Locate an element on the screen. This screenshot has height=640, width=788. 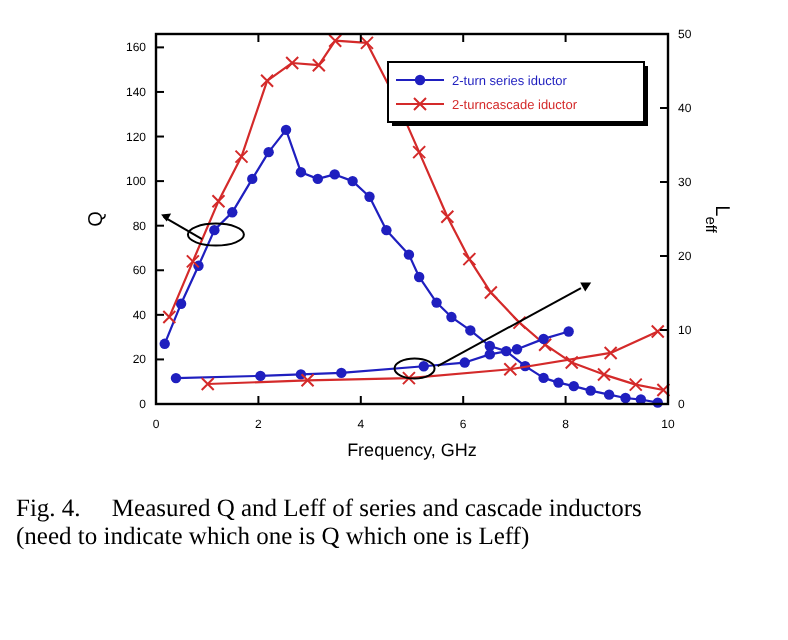
caption: Fig. 4. Measured Q and Leff of series and cascade inductors is located at coordinates (329, 508).